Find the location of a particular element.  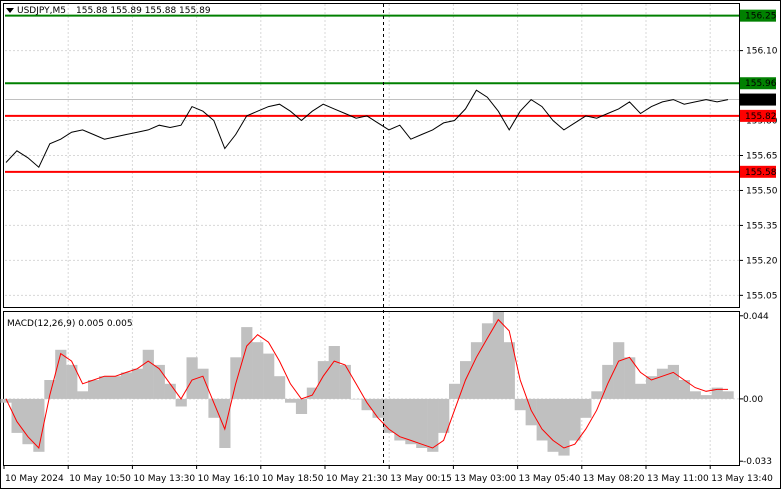

price-tick-label: 156.10 is located at coordinates (762, 52).